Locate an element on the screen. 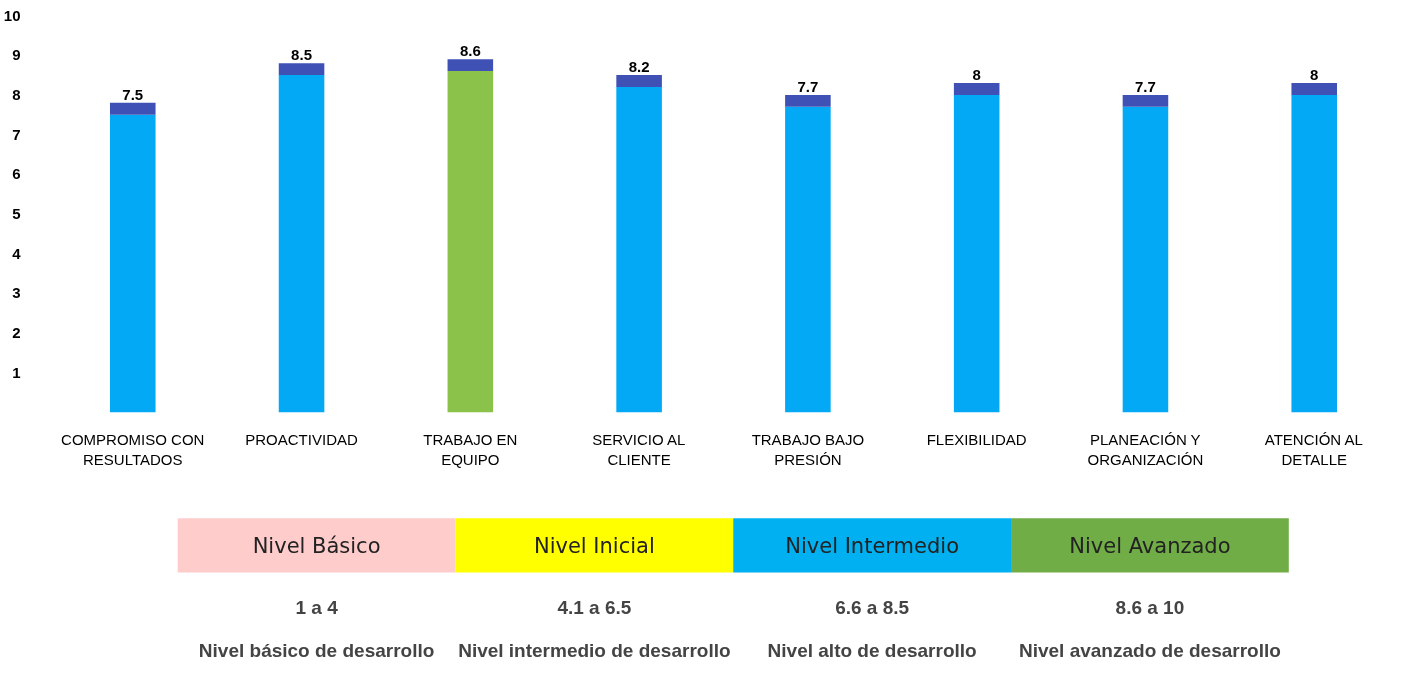  y-tick-label: 10 is located at coordinates (12, 15).